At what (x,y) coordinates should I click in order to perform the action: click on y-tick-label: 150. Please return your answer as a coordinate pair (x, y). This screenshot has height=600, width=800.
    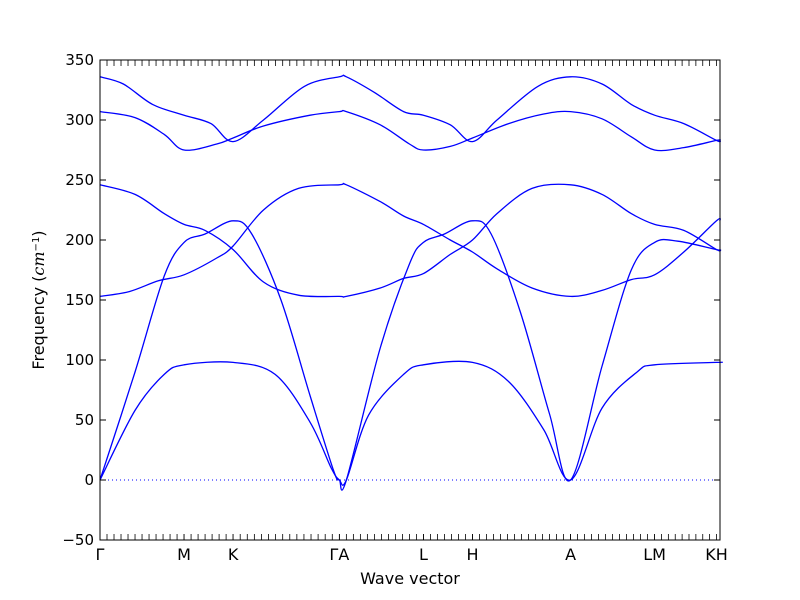
    Looking at the image, I should click on (79, 300).